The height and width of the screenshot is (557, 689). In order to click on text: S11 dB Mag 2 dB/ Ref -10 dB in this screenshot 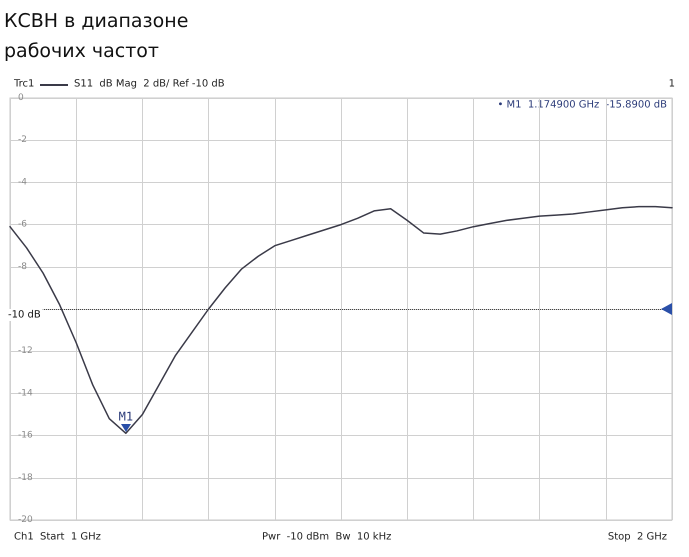, I will do `click(149, 84)`.